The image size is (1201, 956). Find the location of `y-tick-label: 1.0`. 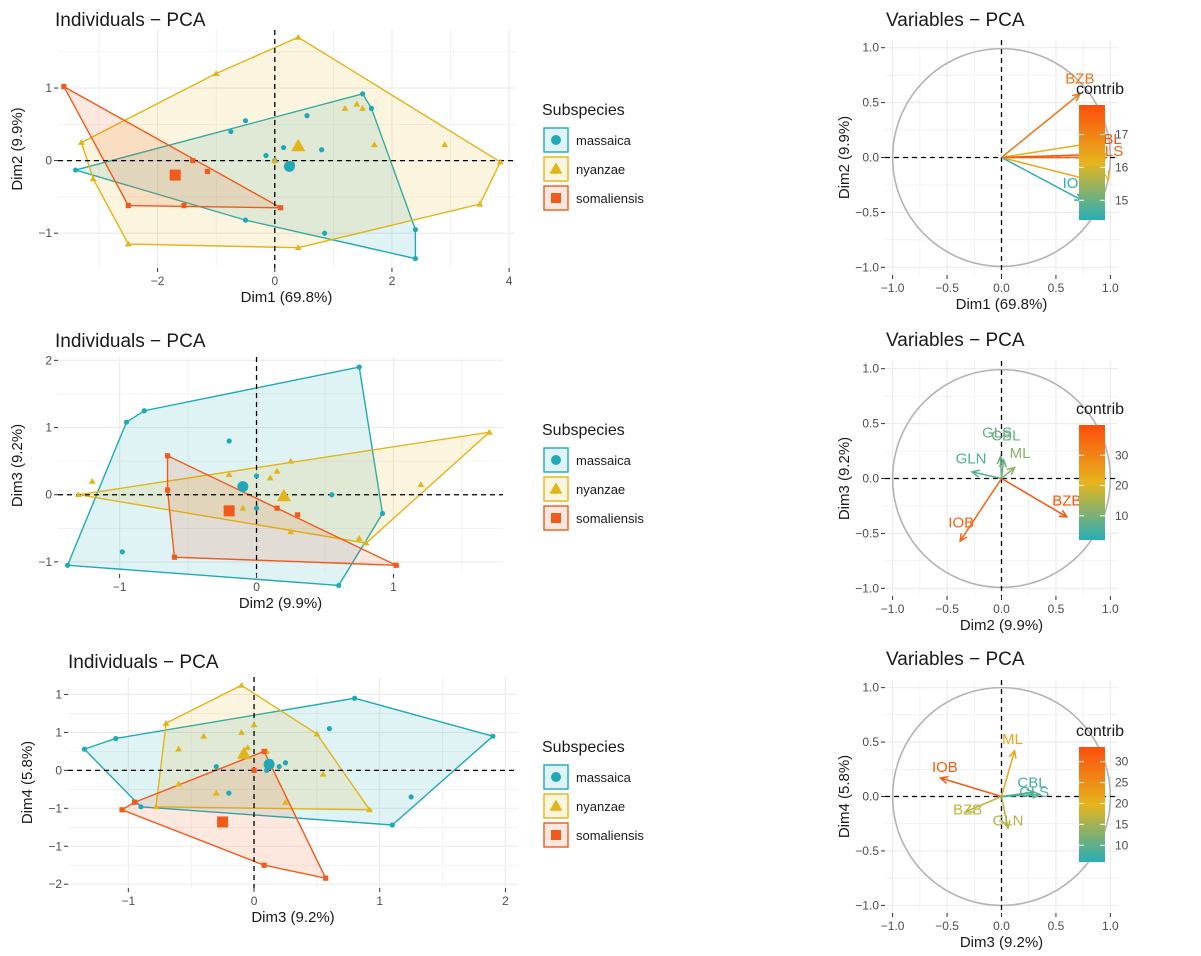

y-tick-label: 1.0 is located at coordinates (870, 369).